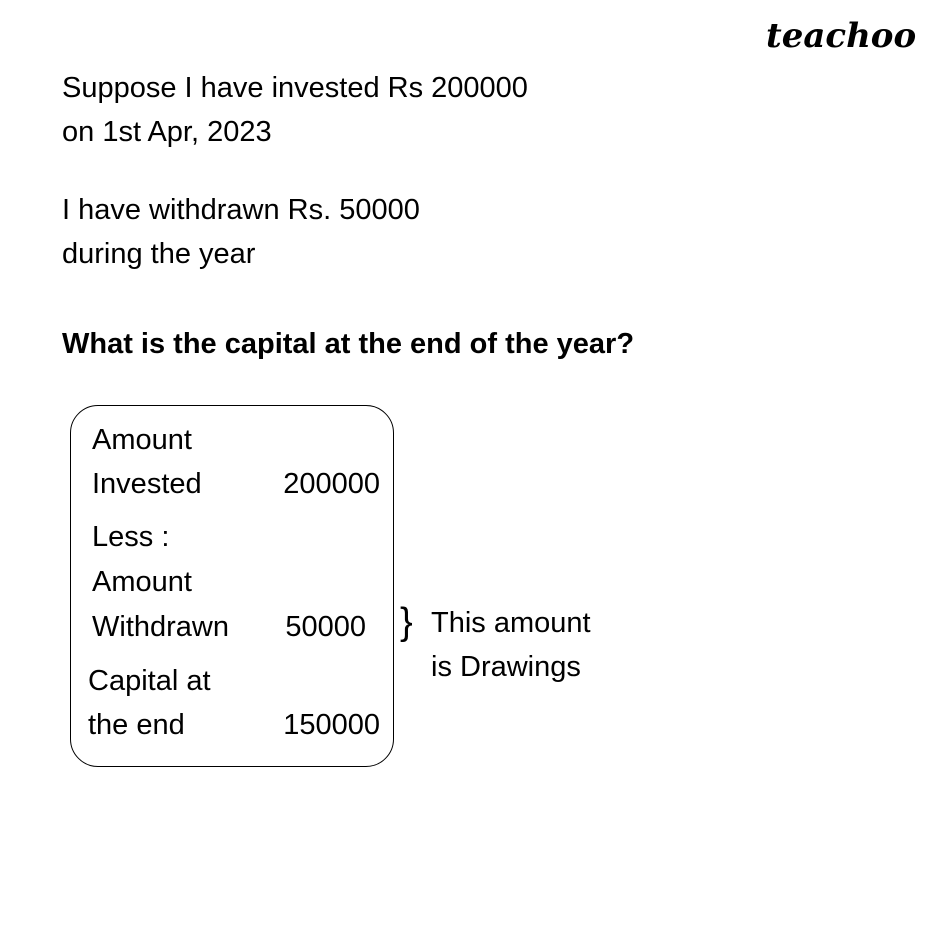  What do you see at coordinates (147, 484) in the screenshot?
I see `invested-label-2: Invested` at bounding box center [147, 484].